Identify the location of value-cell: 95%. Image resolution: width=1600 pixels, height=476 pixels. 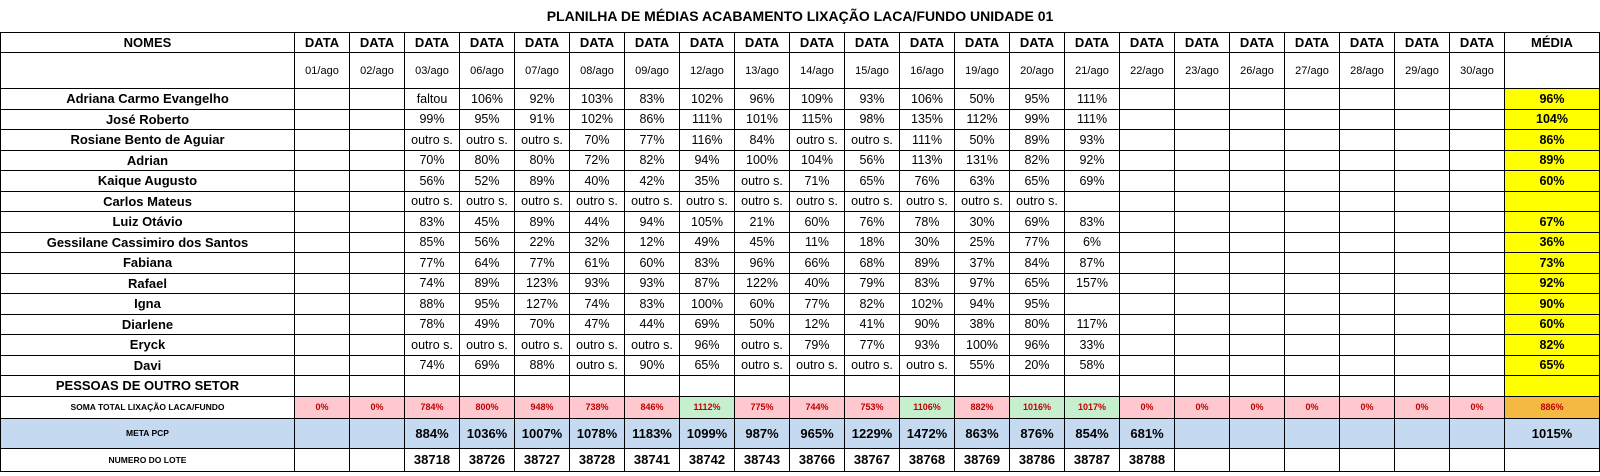
(1037, 304).